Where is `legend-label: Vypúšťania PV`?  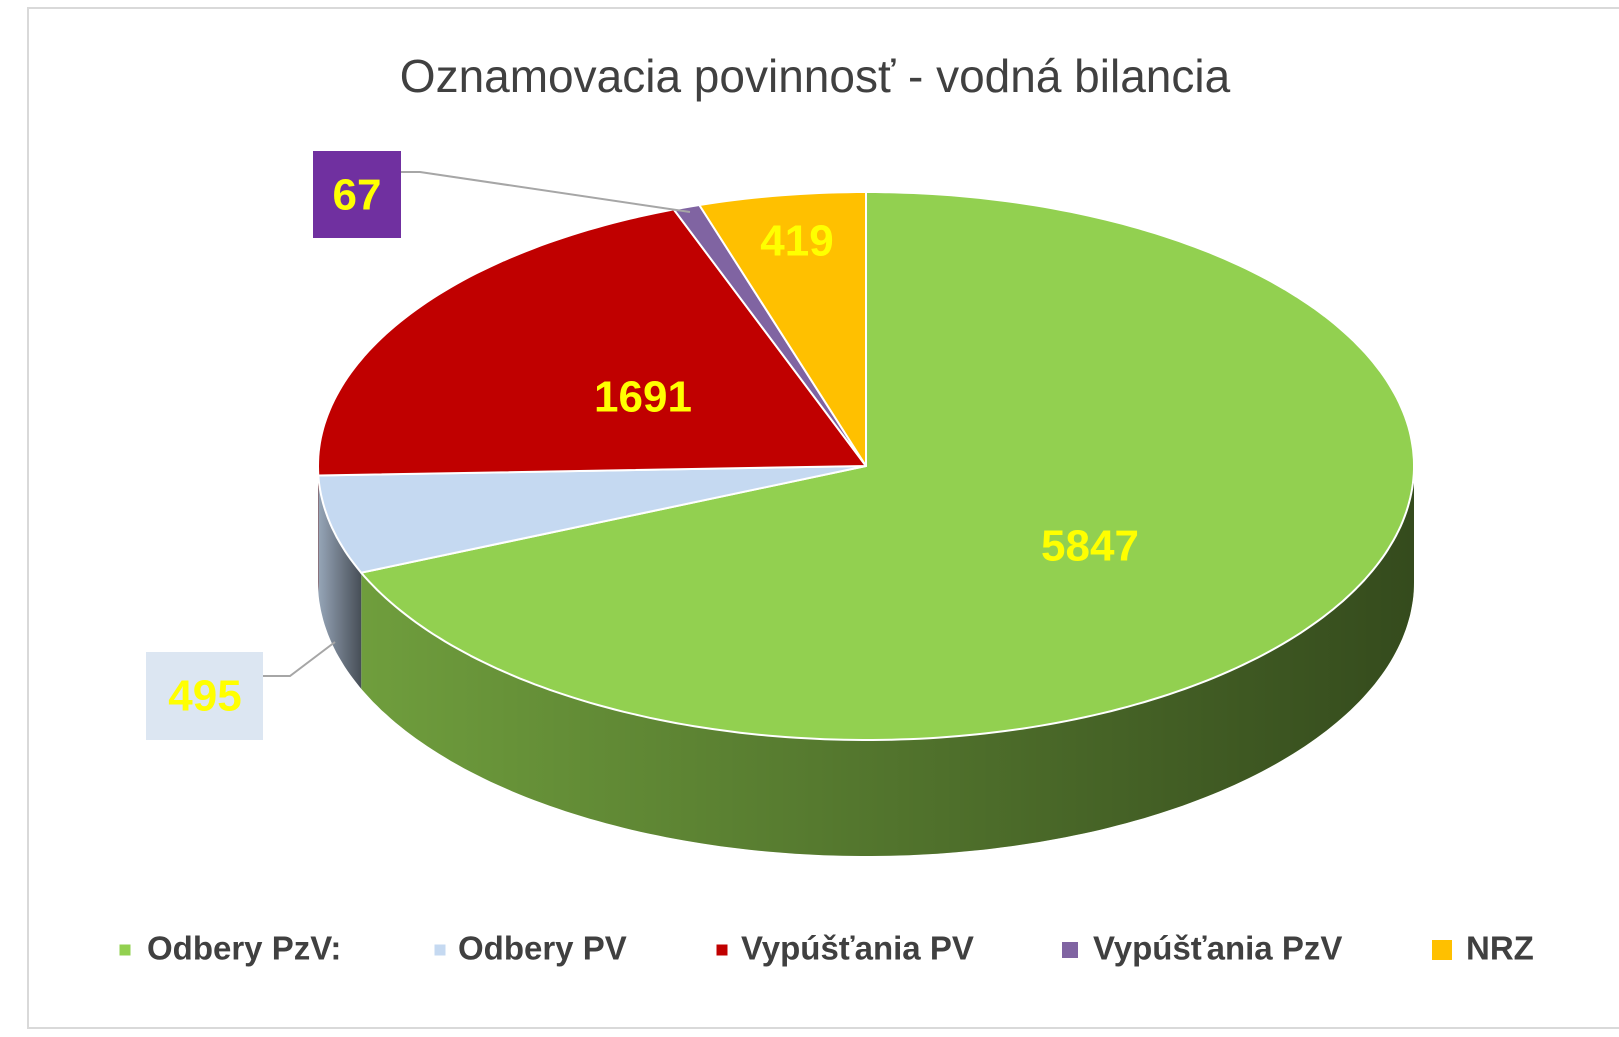 legend-label: Vypúšťania PV is located at coordinates (857, 948).